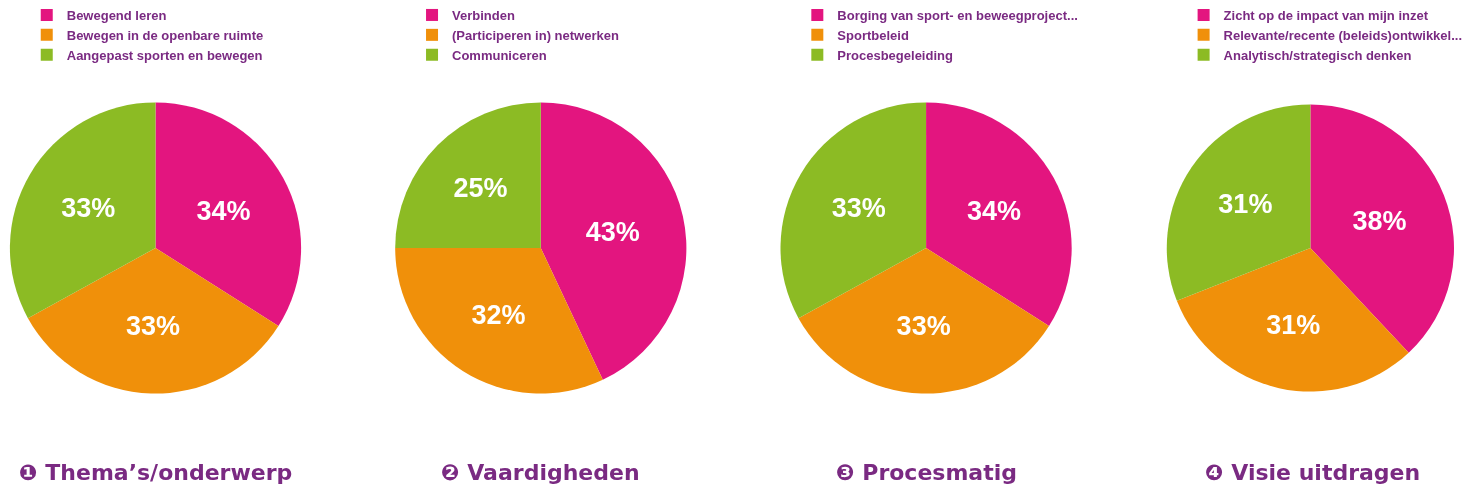 This screenshot has width=1468, height=487. What do you see at coordinates (927, 472) in the screenshot?
I see `text: ❸ Procesmatig` at bounding box center [927, 472].